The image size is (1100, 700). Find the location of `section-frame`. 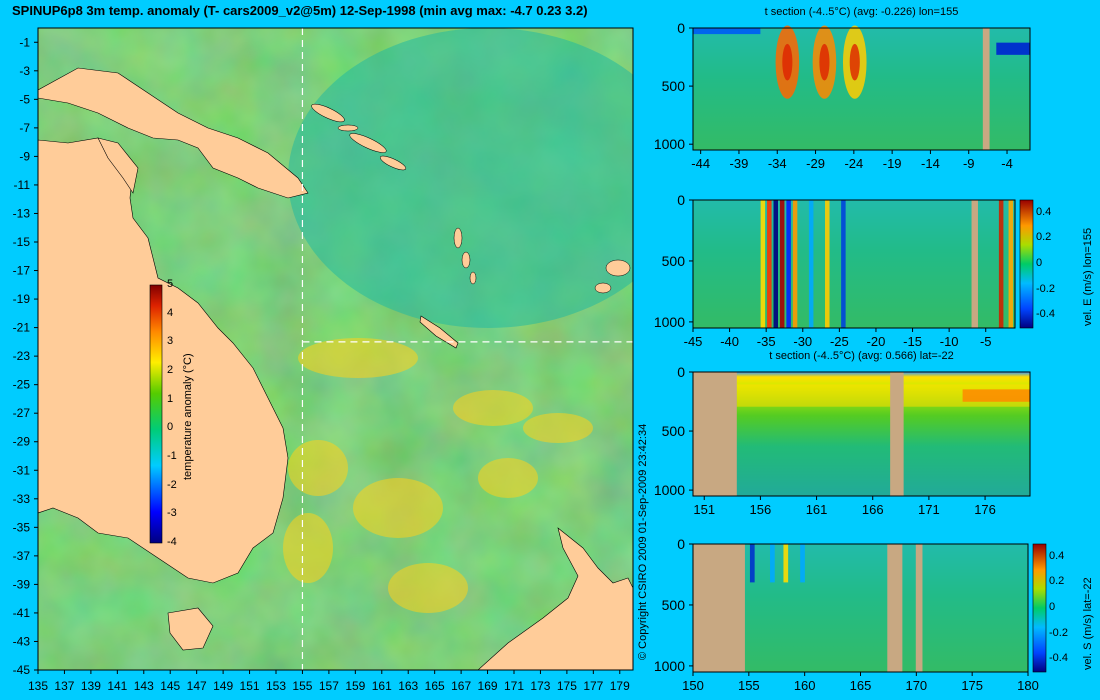

section-frame is located at coordinates (854, 264).